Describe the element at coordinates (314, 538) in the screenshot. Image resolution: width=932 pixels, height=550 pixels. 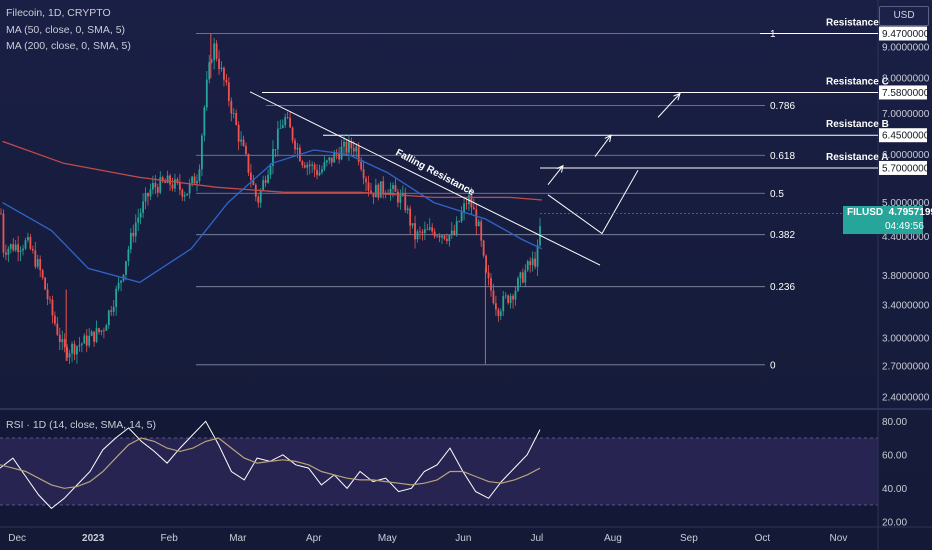
I see `time-tick-label: Apr` at that location.